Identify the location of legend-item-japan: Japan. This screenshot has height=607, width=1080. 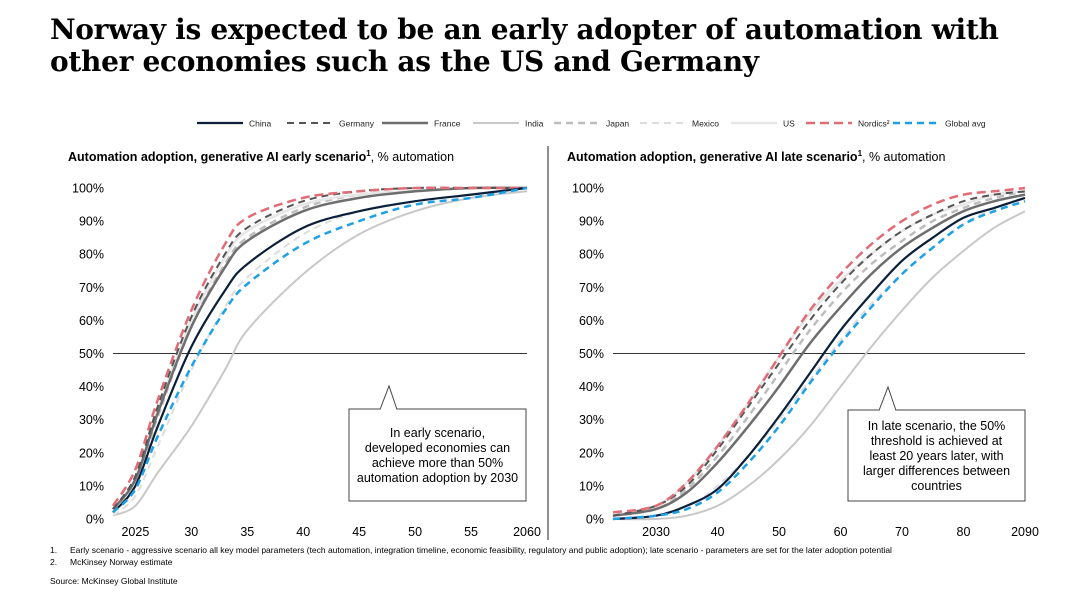
(591, 124).